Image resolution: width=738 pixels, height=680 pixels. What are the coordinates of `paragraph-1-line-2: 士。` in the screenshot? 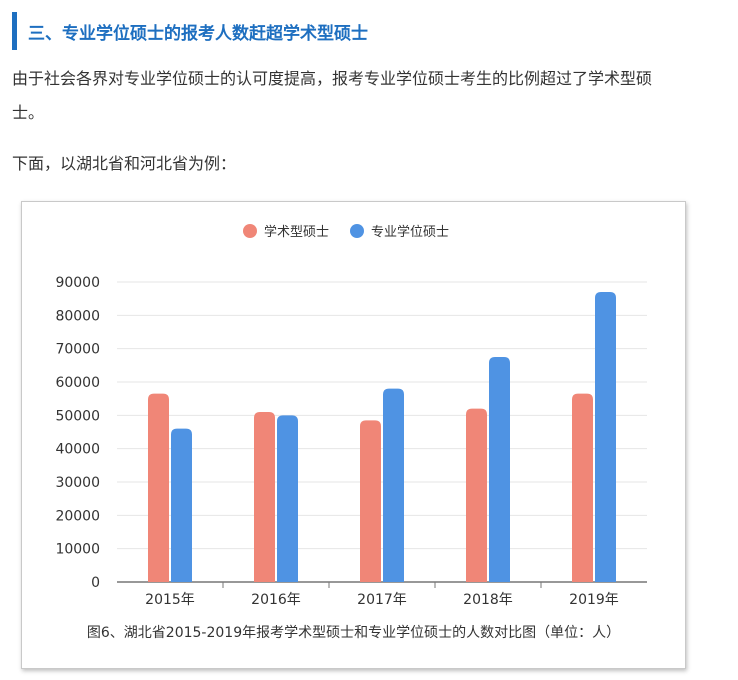 It's located at (28, 112).